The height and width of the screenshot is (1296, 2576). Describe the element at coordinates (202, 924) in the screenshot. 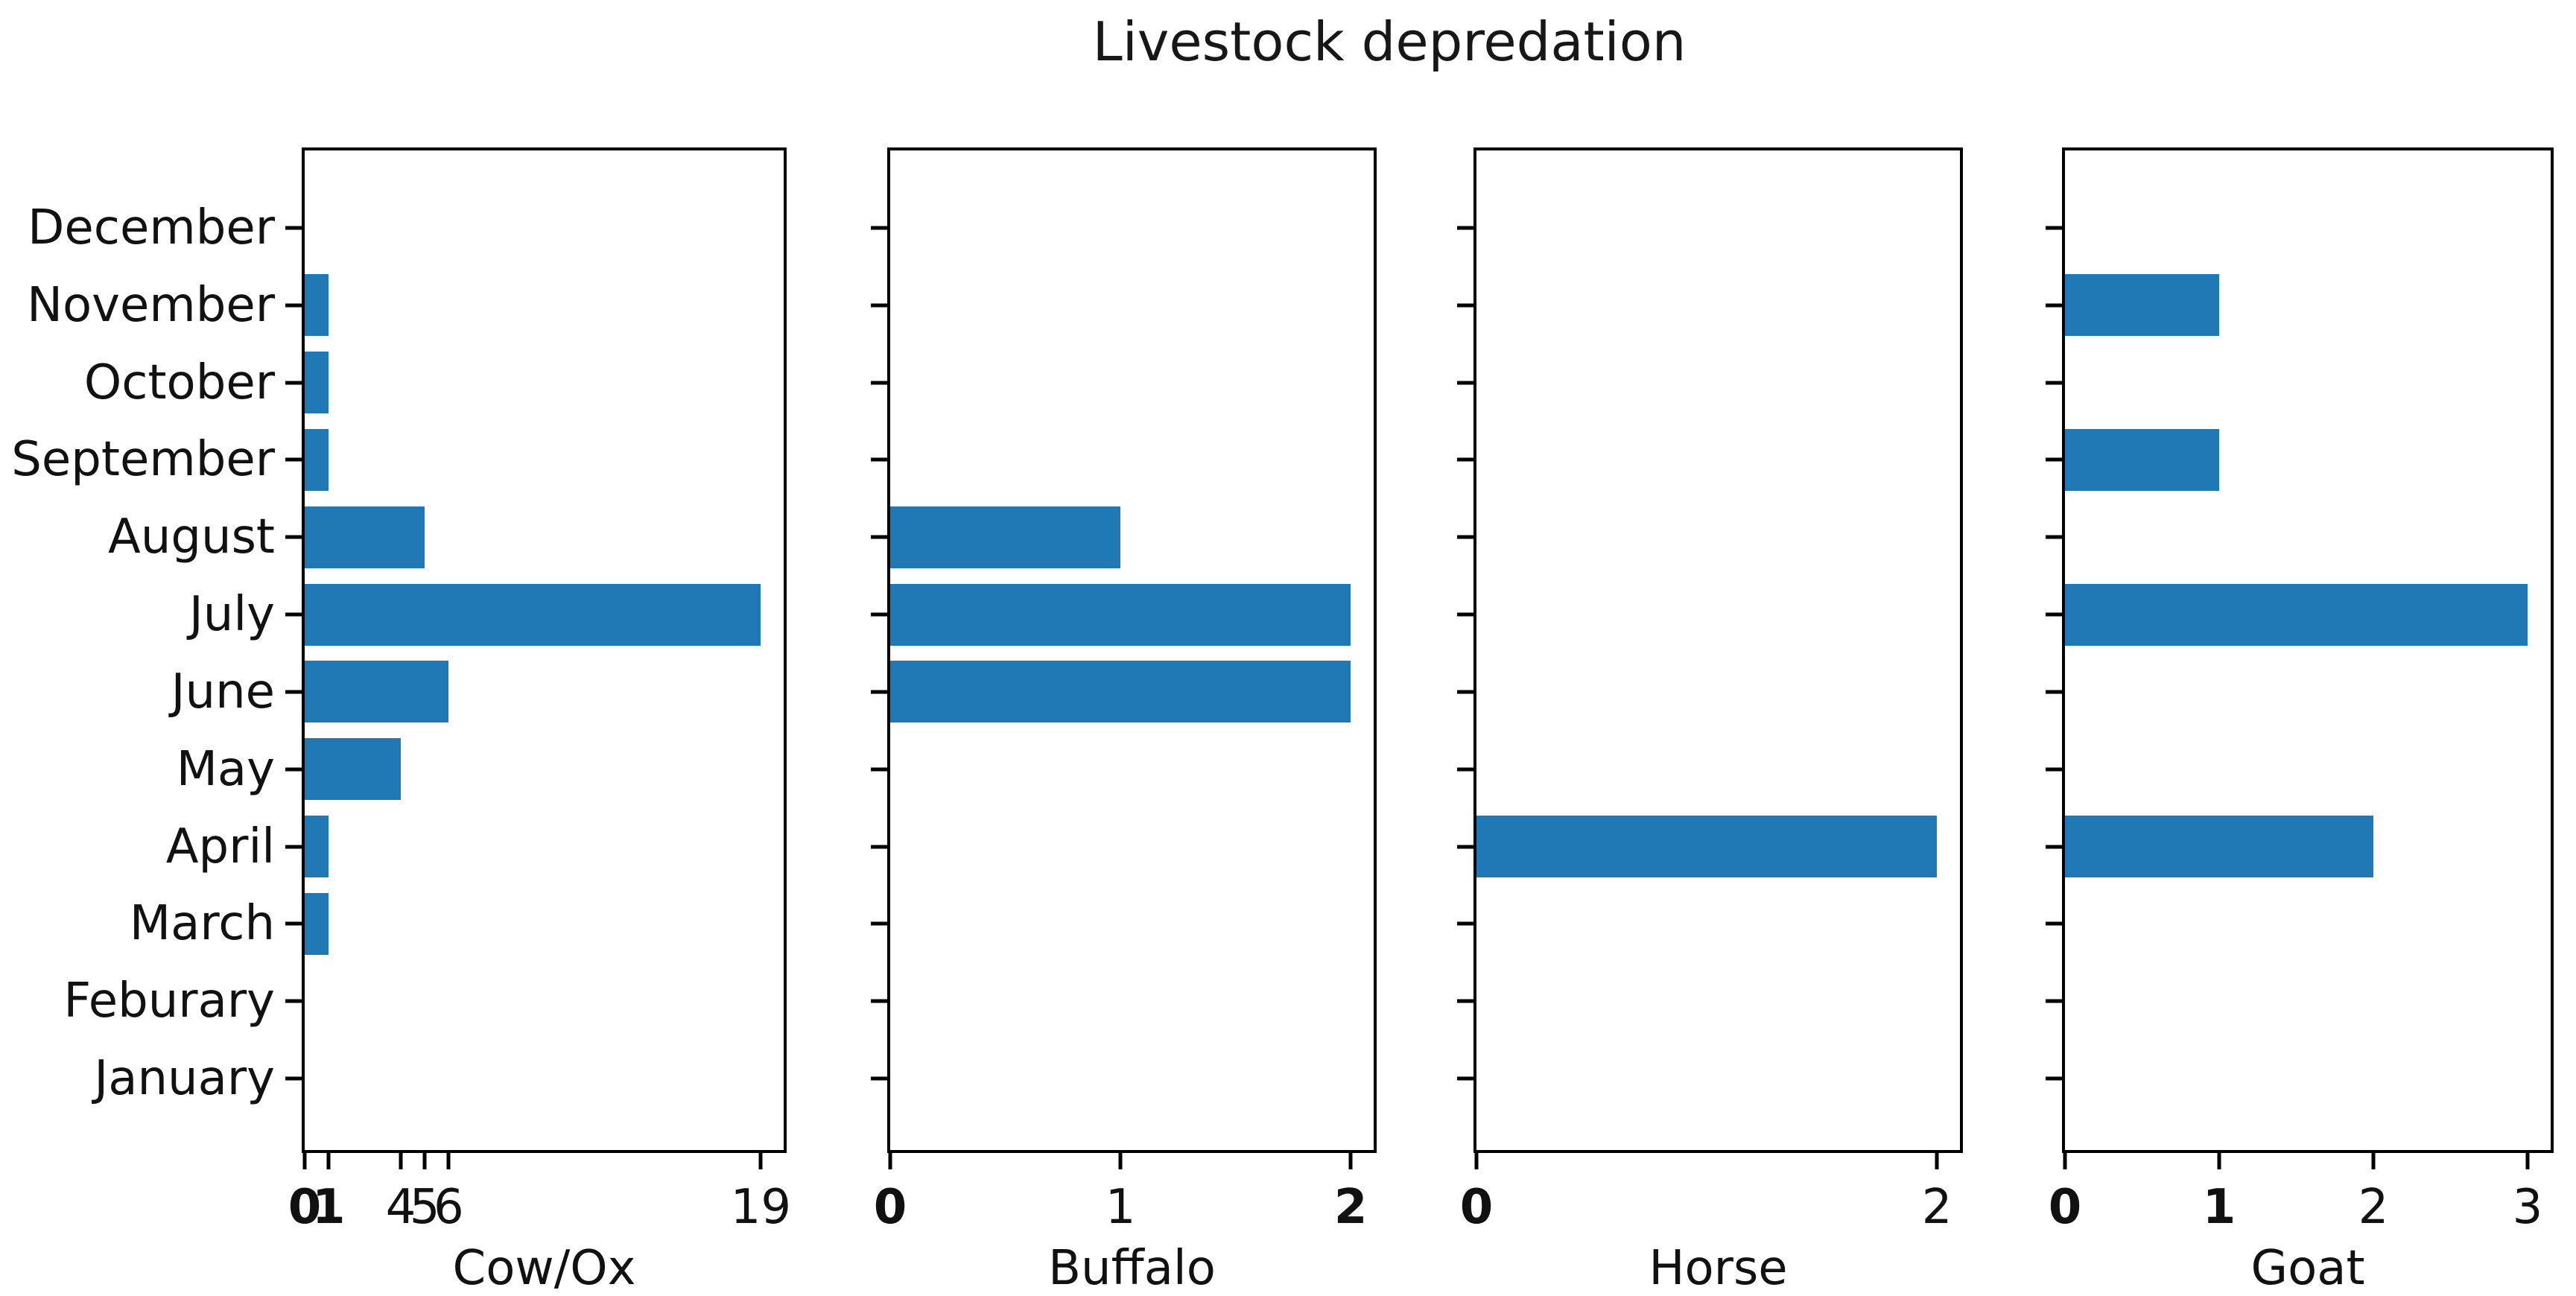

I see `y-tick-label-march: March` at that location.